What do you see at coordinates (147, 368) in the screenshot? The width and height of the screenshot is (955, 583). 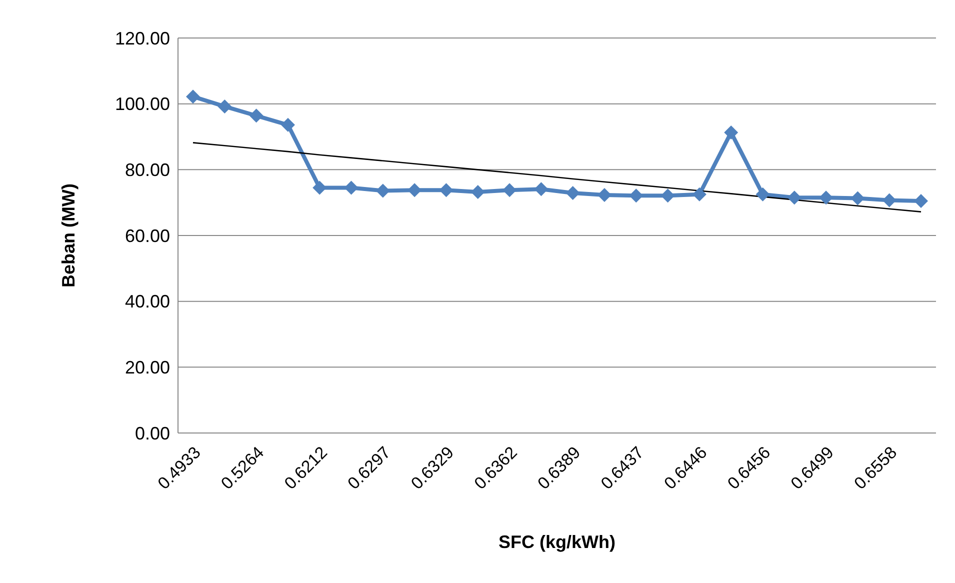 I see `y-tick-label: 20.00` at bounding box center [147, 368].